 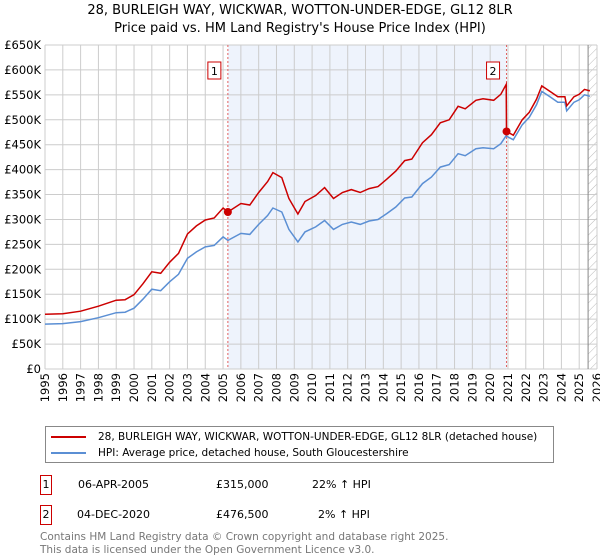 I want to click on y-tick-label: £600K, so click(x=22, y=70).